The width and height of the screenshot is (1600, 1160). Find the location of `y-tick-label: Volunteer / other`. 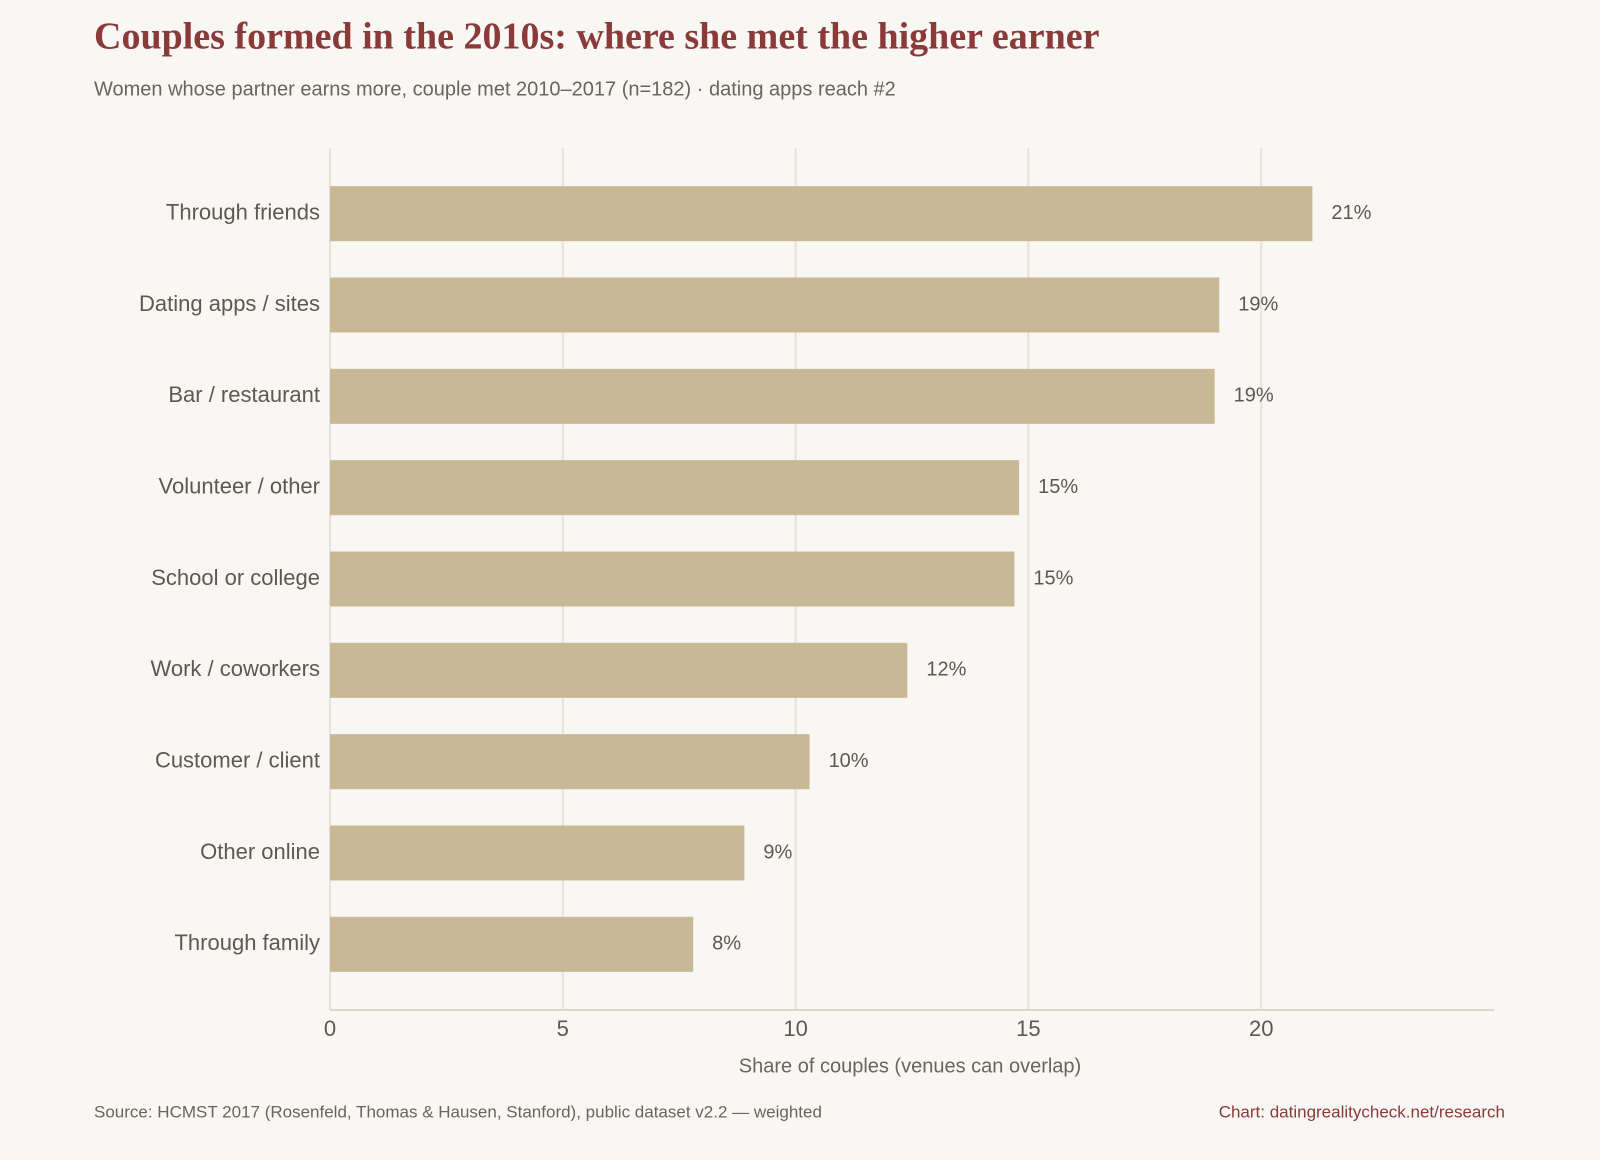

y-tick-label: Volunteer / other is located at coordinates (239, 485).